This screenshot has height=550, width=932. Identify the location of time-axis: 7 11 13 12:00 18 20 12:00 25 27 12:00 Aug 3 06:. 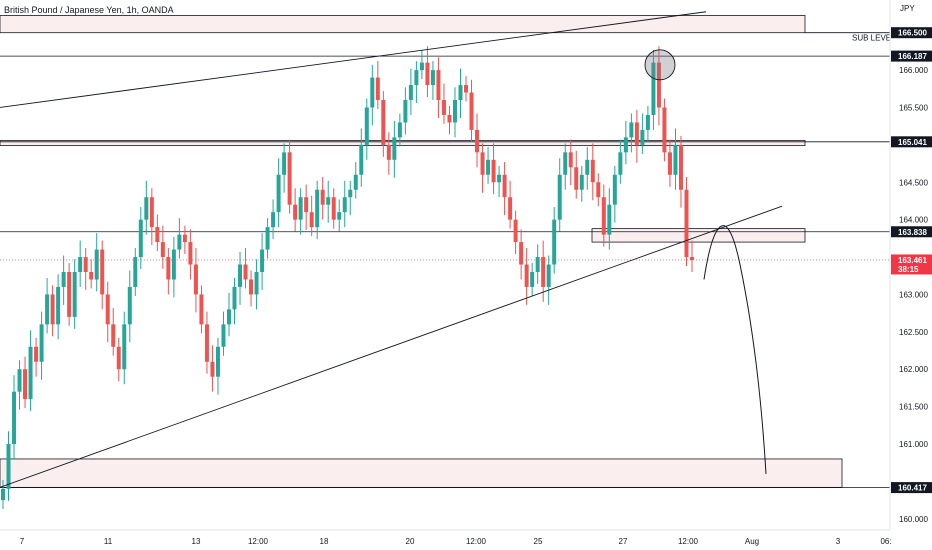
(446, 537).